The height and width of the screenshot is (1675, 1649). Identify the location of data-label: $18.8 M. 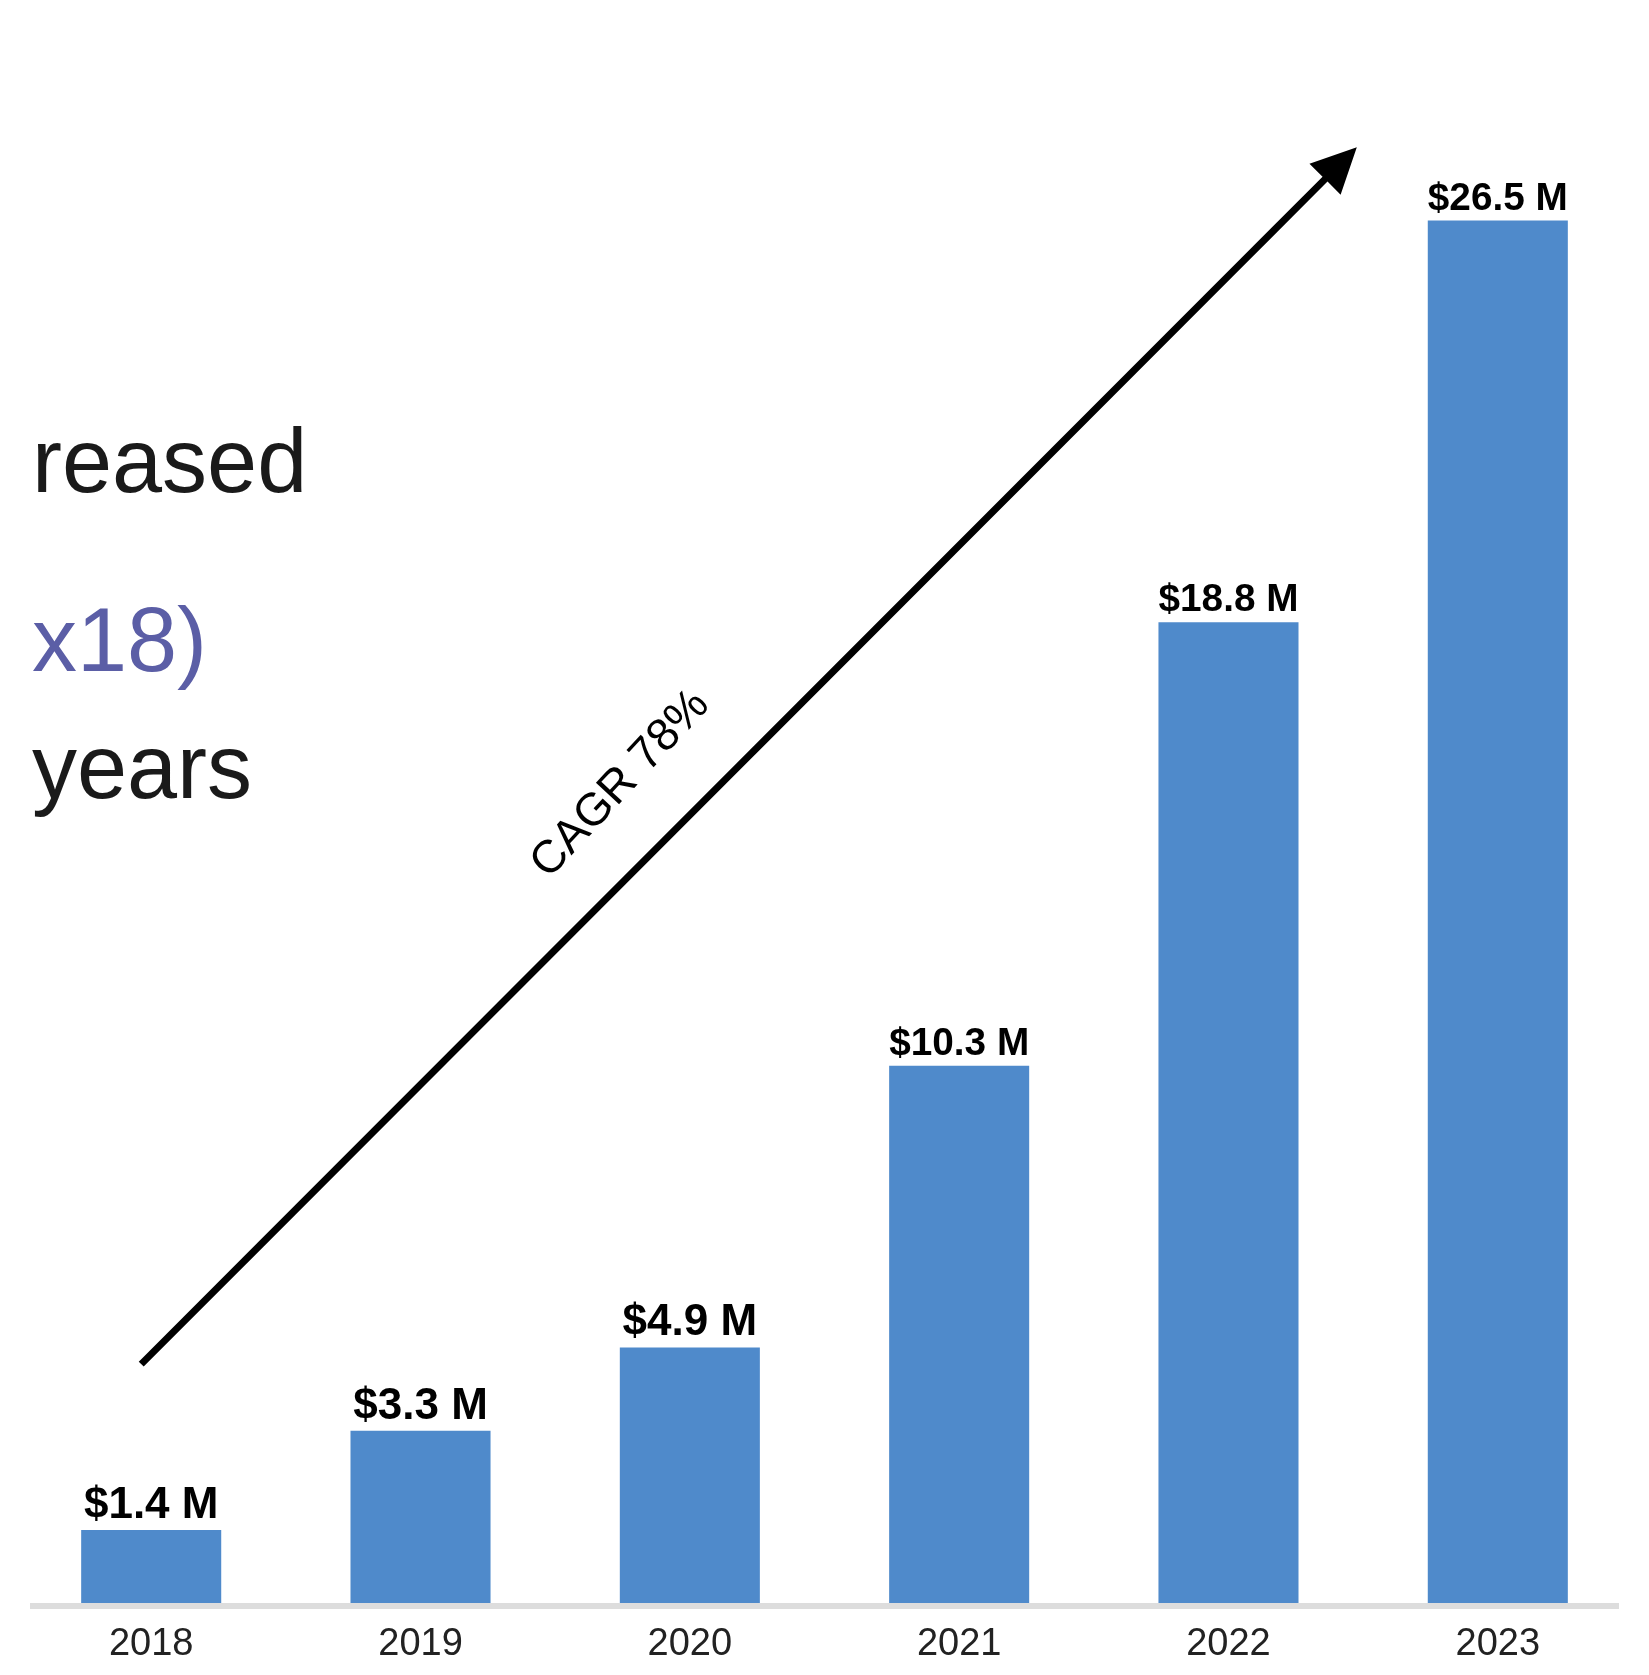
(1228, 598).